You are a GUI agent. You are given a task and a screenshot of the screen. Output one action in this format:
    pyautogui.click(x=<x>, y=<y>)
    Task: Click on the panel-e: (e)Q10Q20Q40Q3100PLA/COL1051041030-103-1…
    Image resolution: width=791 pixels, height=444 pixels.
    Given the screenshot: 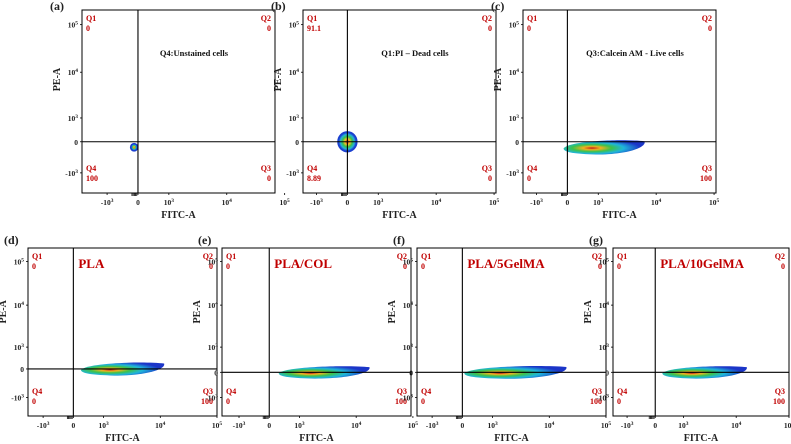 What is the action you would take?
    pyautogui.click(x=305, y=338)
    